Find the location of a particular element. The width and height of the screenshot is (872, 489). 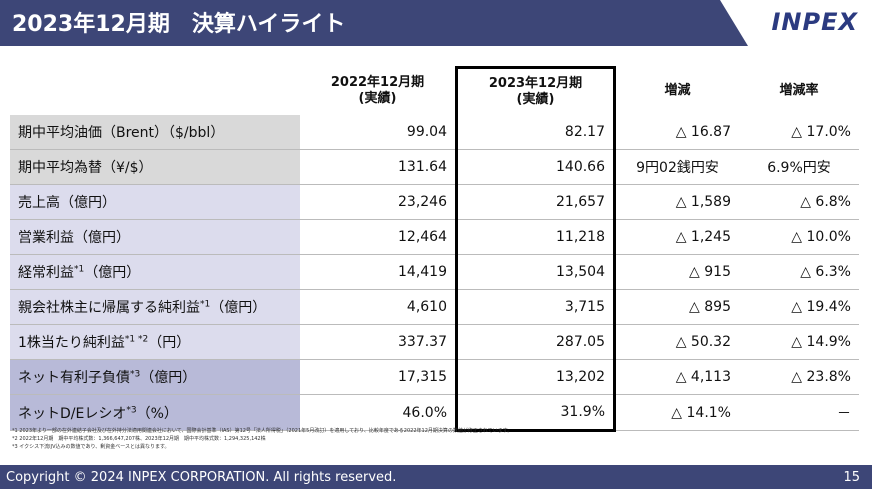

label-text: 売上高（億円） is located at coordinates (67, 203).